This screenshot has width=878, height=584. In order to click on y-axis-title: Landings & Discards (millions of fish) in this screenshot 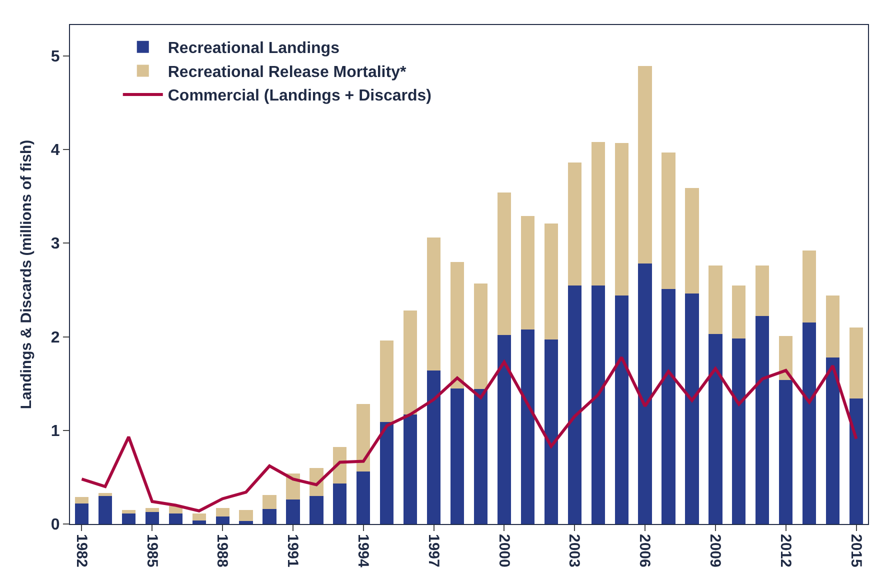, I will do `click(27, 275)`.